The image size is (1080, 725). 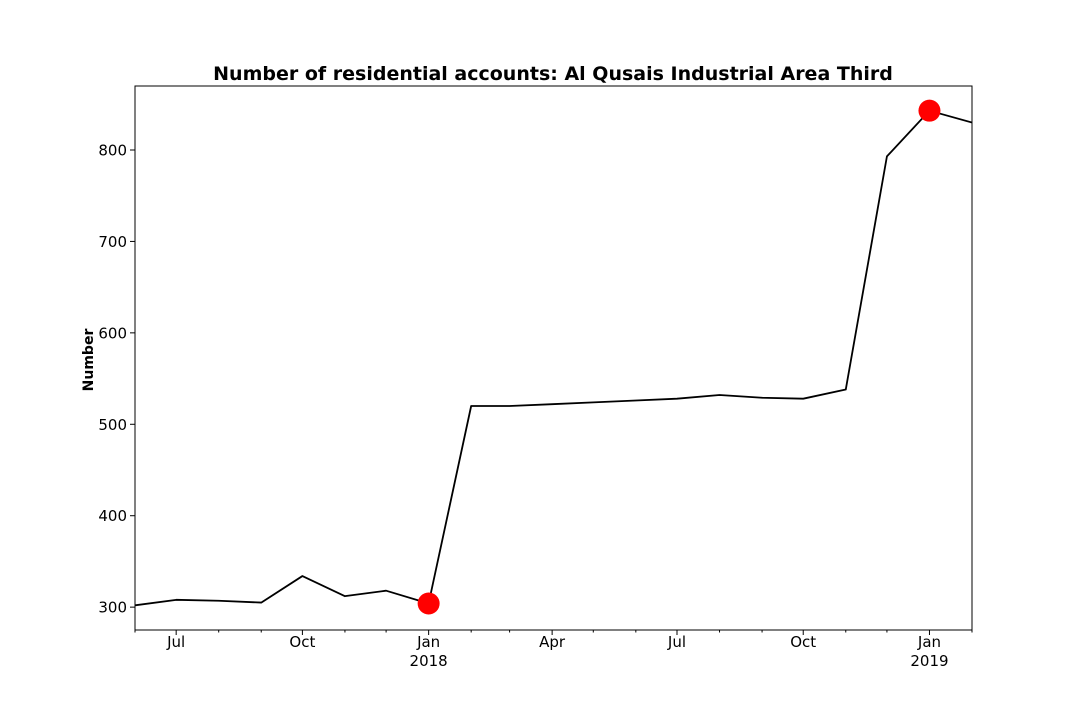 I want to click on y-tick-label: 500, so click(x=112, y=425).